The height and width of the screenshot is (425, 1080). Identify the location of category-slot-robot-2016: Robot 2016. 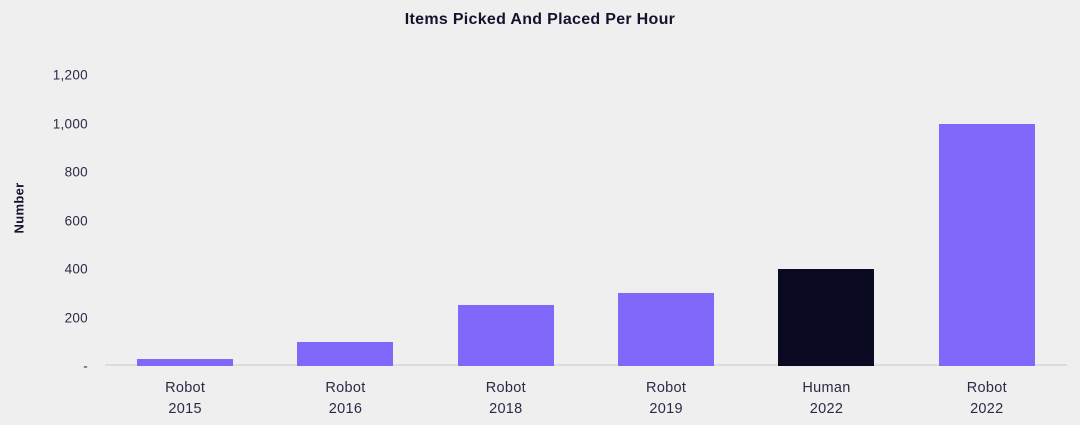
(345, 247).